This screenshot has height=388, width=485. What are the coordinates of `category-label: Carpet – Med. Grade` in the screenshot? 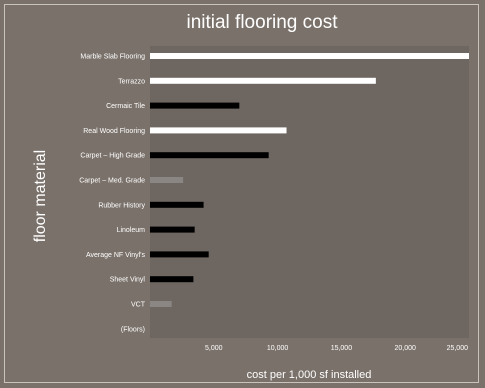 It's located at (112, 181).